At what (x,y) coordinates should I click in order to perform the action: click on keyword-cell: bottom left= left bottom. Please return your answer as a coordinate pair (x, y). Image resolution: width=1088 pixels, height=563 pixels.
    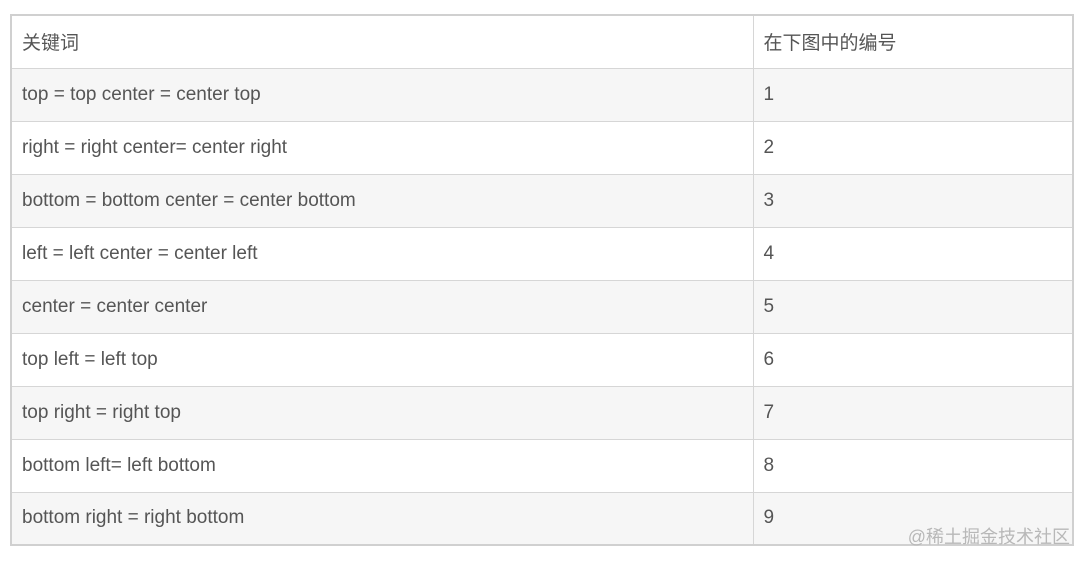
    Looking at the image, I should click on (382, 465).